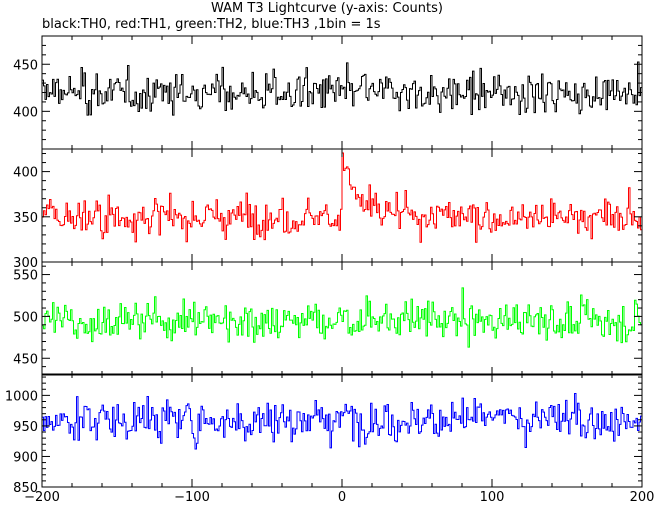 This screenshot has height=505, width=654. I want to click on series-th2, so click(342, 317).